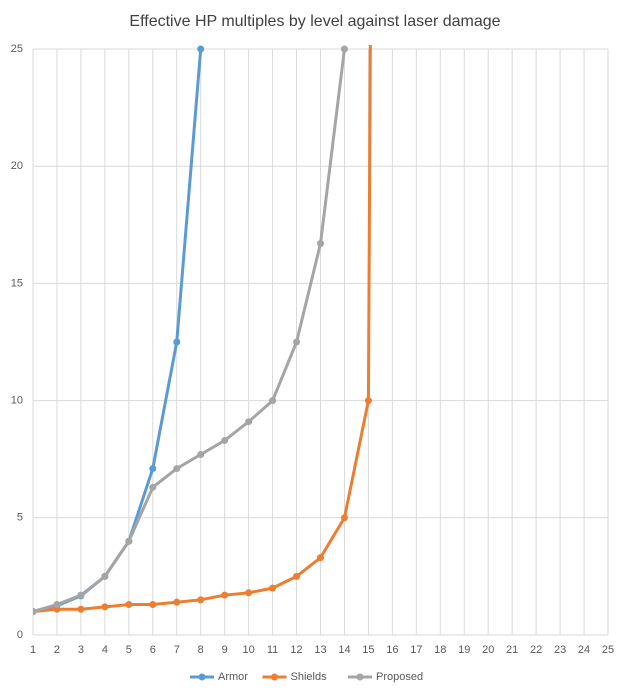  I want to click on legend: Armor Shields Proposed, so click(306, 677).